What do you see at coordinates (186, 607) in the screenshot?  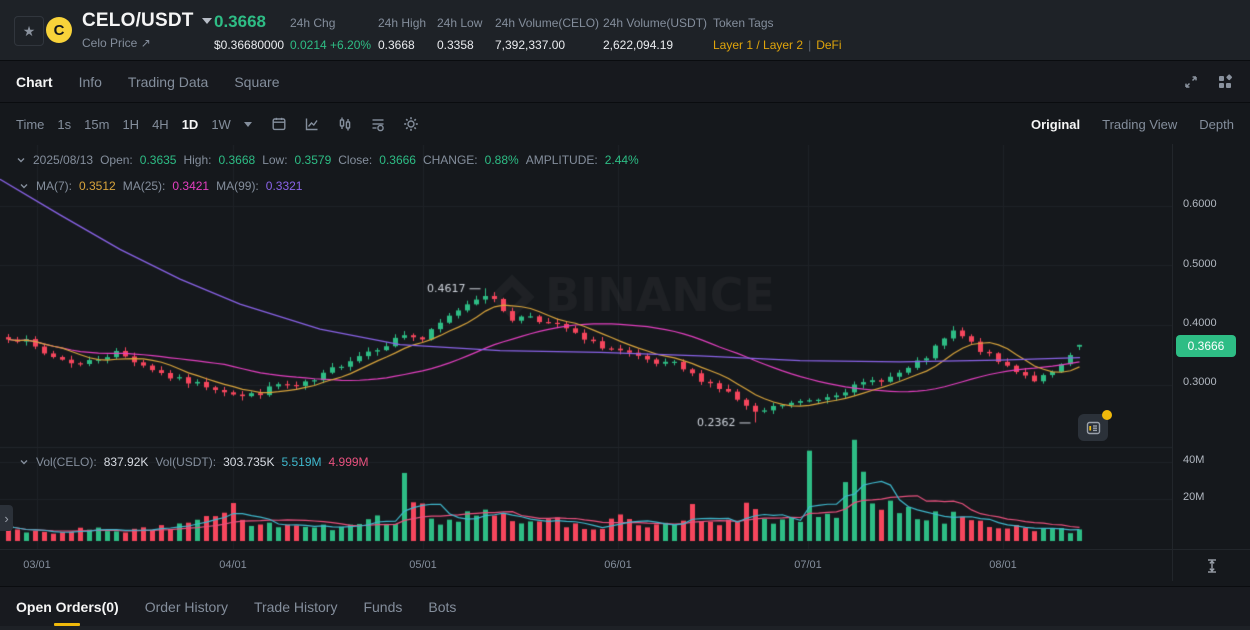 I see `tab-order-history: Order History` at bounding box center [186, 607].